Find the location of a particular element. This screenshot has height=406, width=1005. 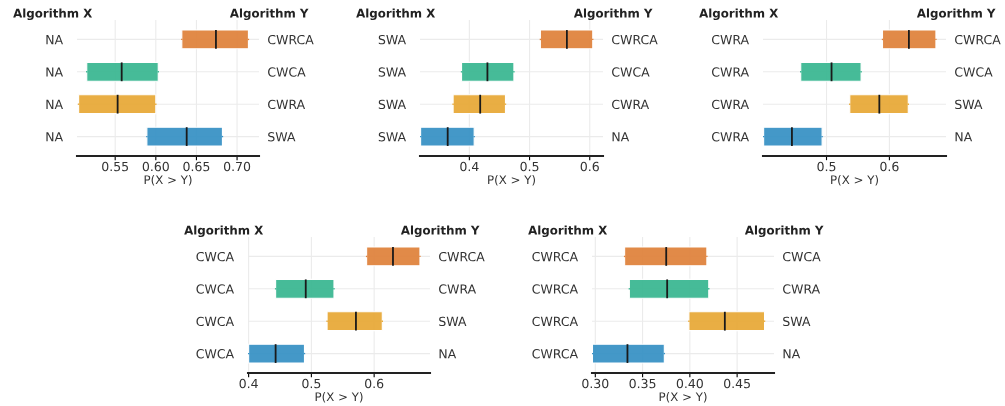

x-tick-label: 0.45 is located at coordinates (737, 383).